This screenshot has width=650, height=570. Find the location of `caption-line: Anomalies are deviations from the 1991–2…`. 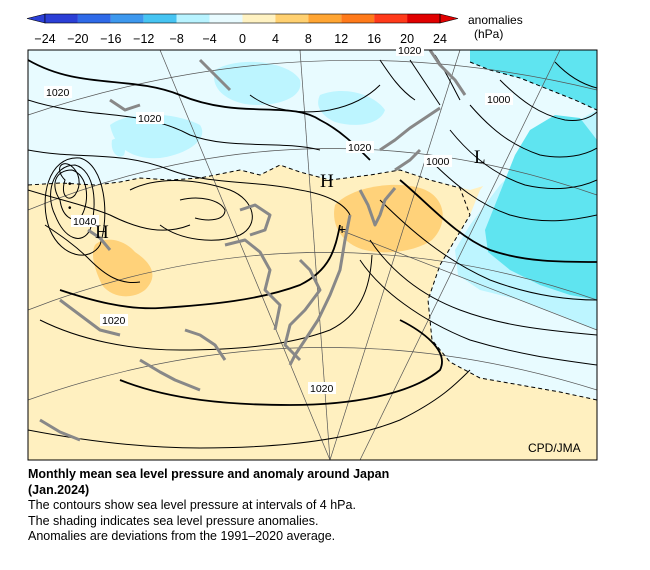

caption-line: Anomalies are deviations from the 1991–2… is located at coordinates (182, 536).